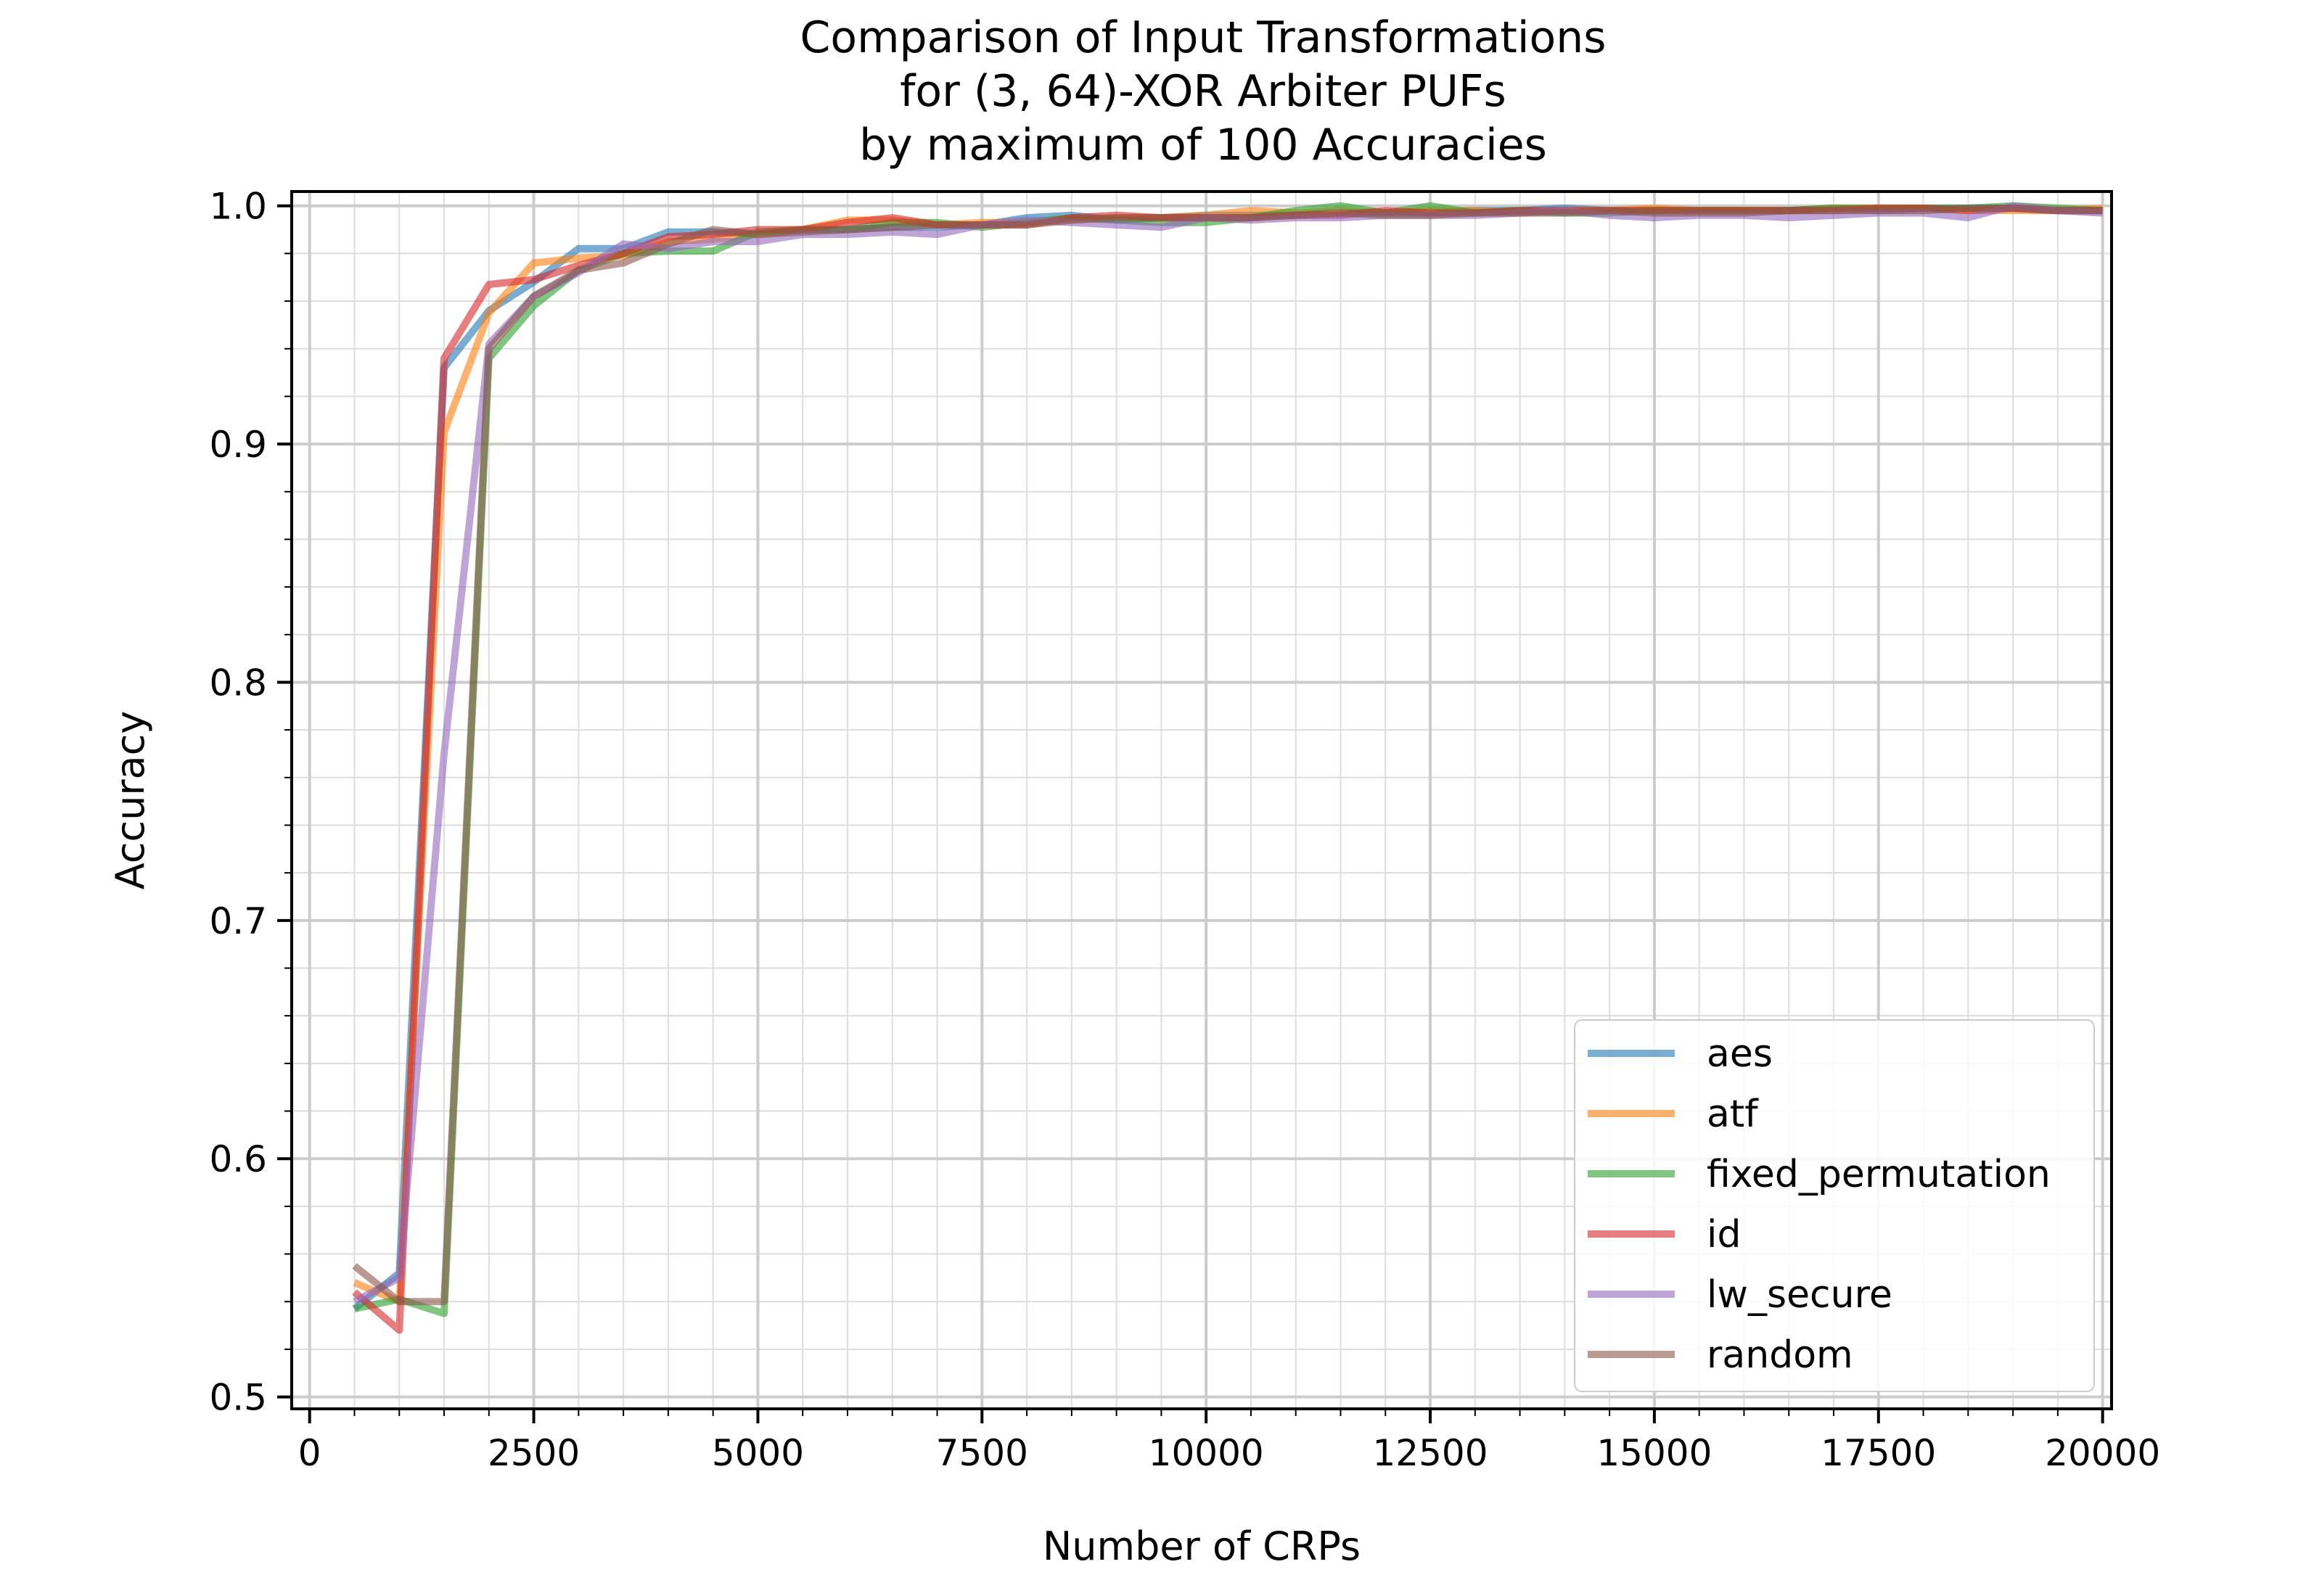 The height and width of the screenshot is (1596, 2322). I want to click on x-tick-label: 2500, so click(534, 1453).